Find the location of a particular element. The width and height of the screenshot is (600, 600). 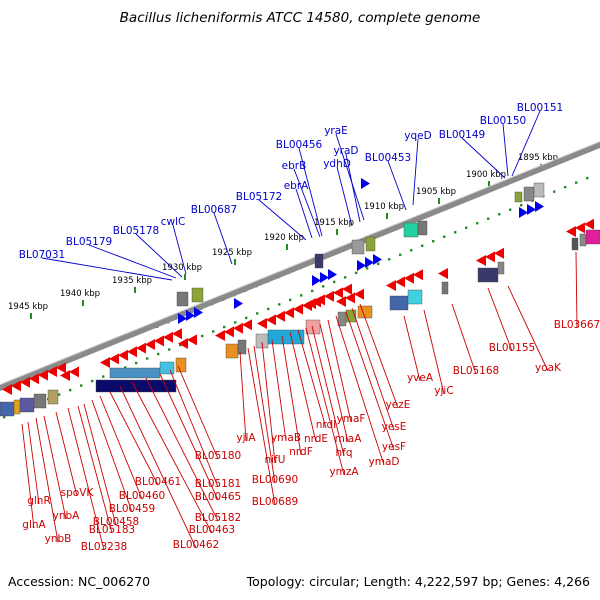

gene-label: ebrA is located at coordinates (296, 186).